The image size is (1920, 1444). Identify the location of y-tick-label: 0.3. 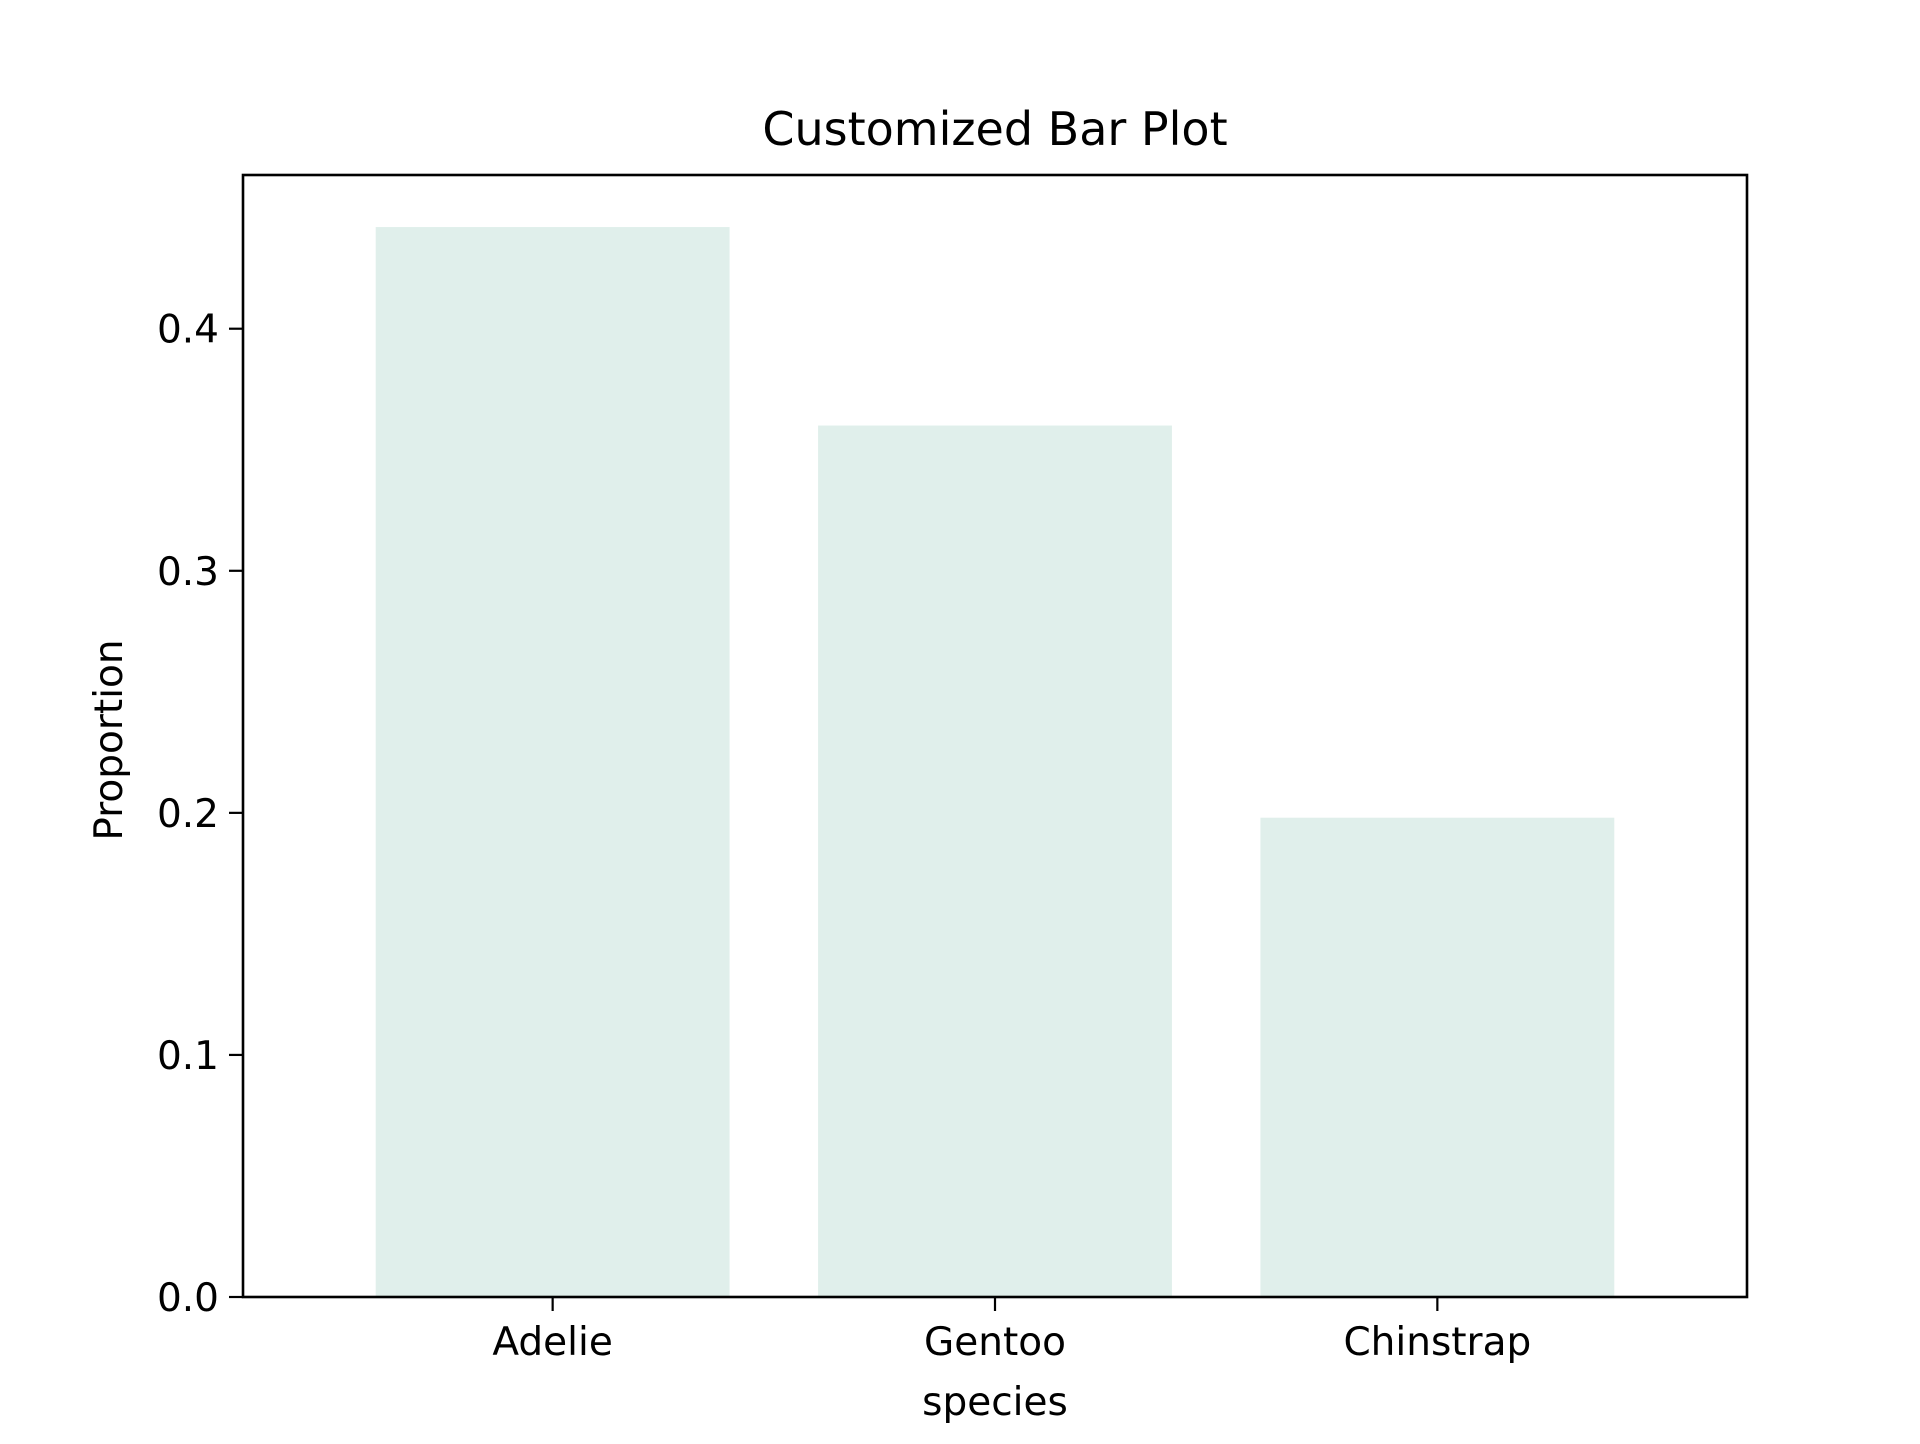
(188, 572).